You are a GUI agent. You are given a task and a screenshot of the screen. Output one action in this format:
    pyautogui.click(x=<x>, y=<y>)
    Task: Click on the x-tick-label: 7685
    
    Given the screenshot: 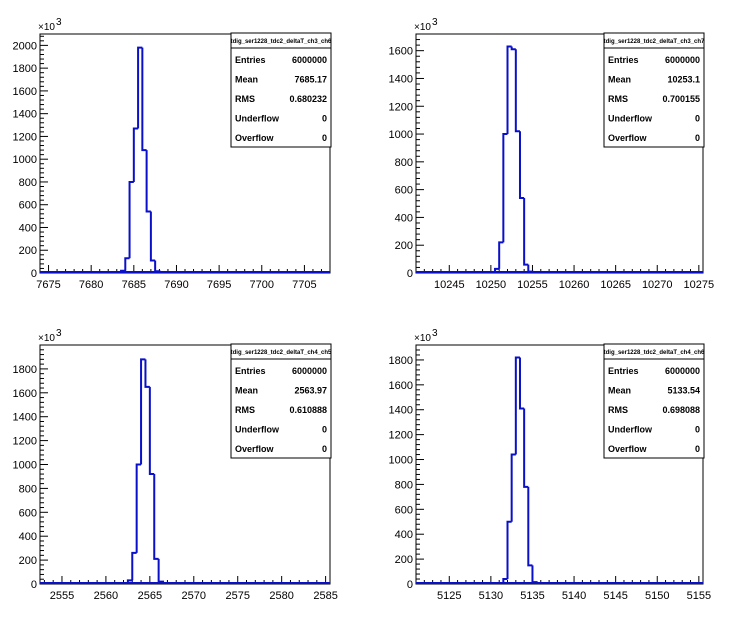 What is the action you would take?
    pyautogui.click(x=134, y=285)
    